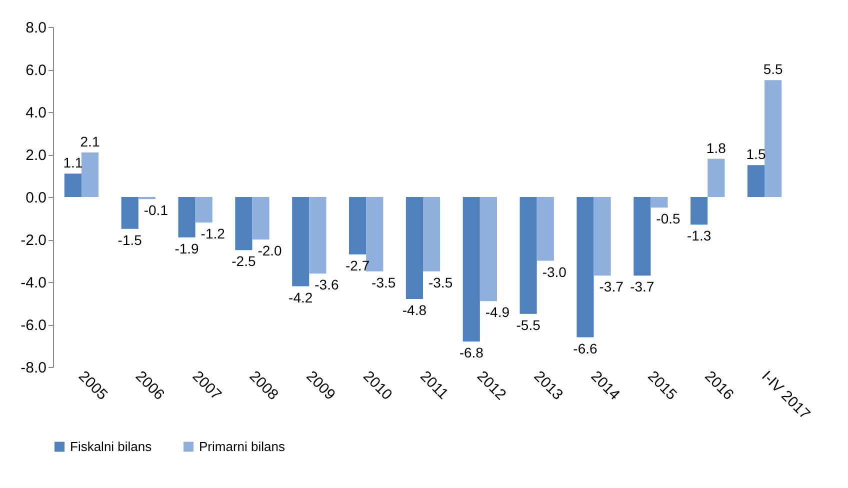  What do you see at coordinates (36, 113) in the screenshot?
I see `y-tick-label: 4.0` at bounding box center [36, 113].